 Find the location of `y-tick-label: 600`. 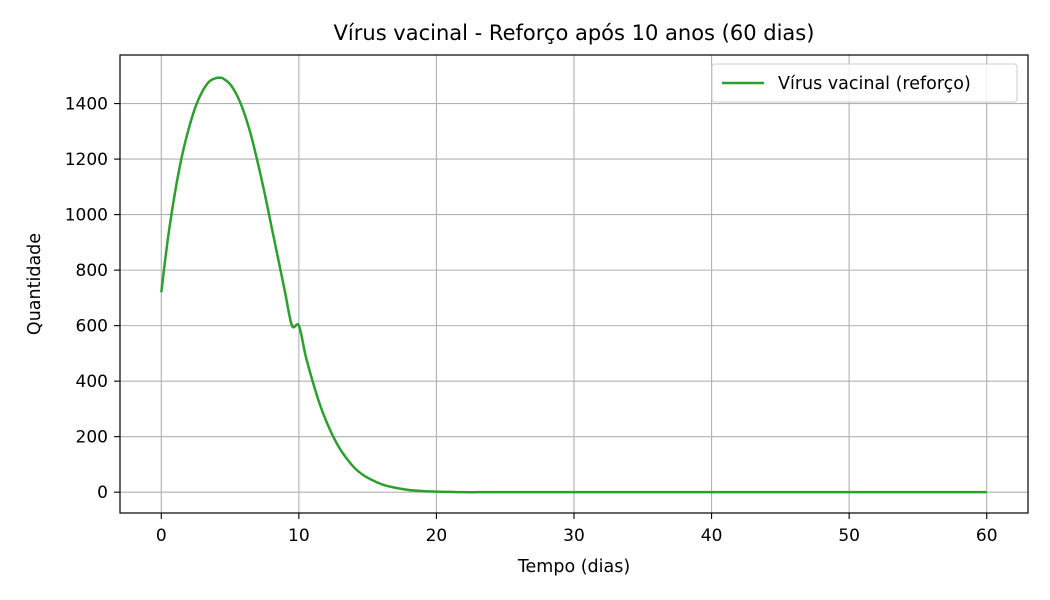

y-tick-label: 600 is located at coordinates (92, 327).